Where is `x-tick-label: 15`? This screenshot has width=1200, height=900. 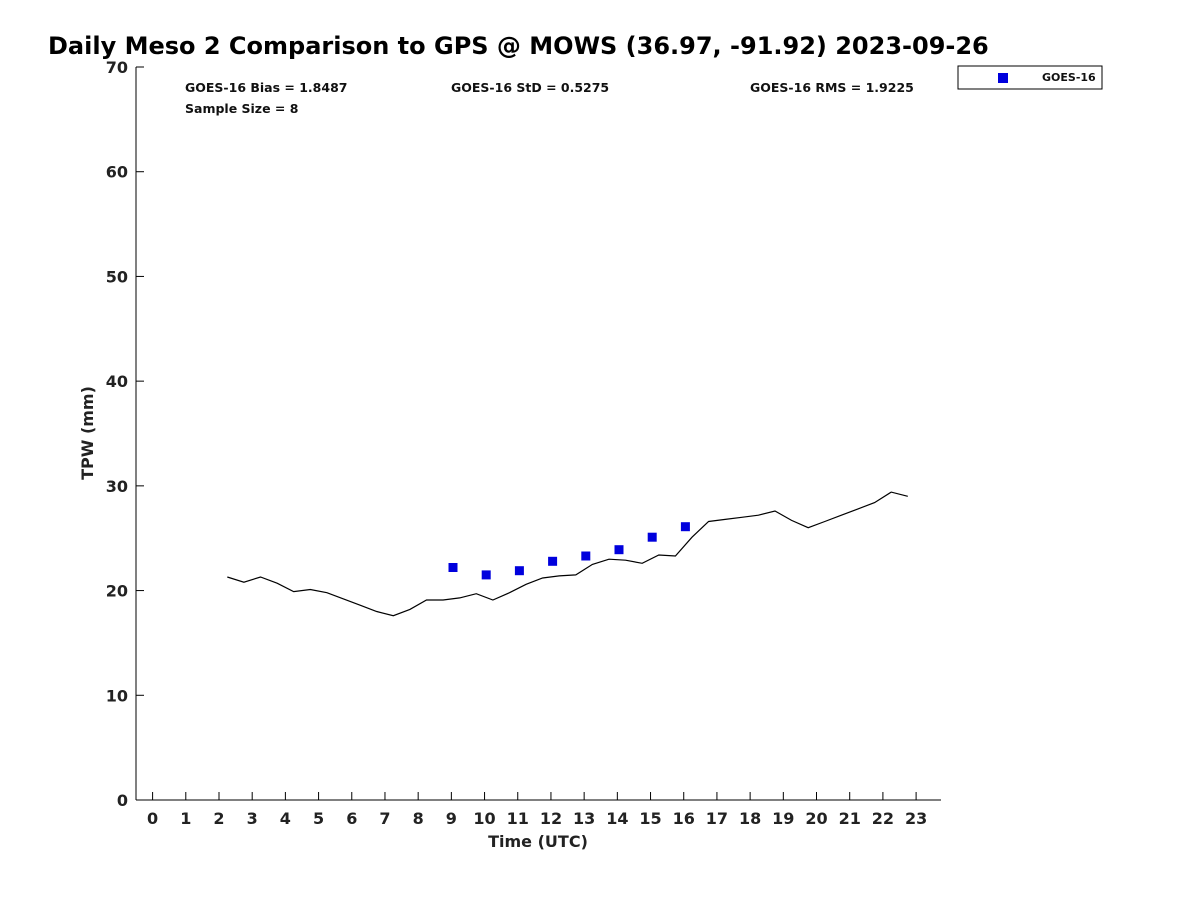
x-tick-label: 15 is located at coordinates (650, 818).